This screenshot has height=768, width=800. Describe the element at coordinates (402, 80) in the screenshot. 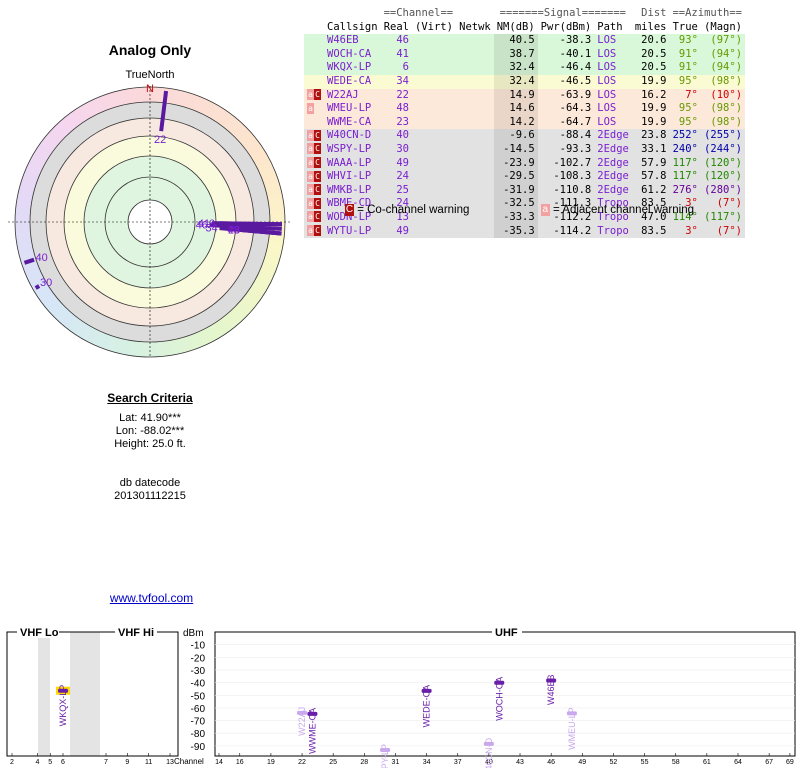

I see `channel: 34` at that location.